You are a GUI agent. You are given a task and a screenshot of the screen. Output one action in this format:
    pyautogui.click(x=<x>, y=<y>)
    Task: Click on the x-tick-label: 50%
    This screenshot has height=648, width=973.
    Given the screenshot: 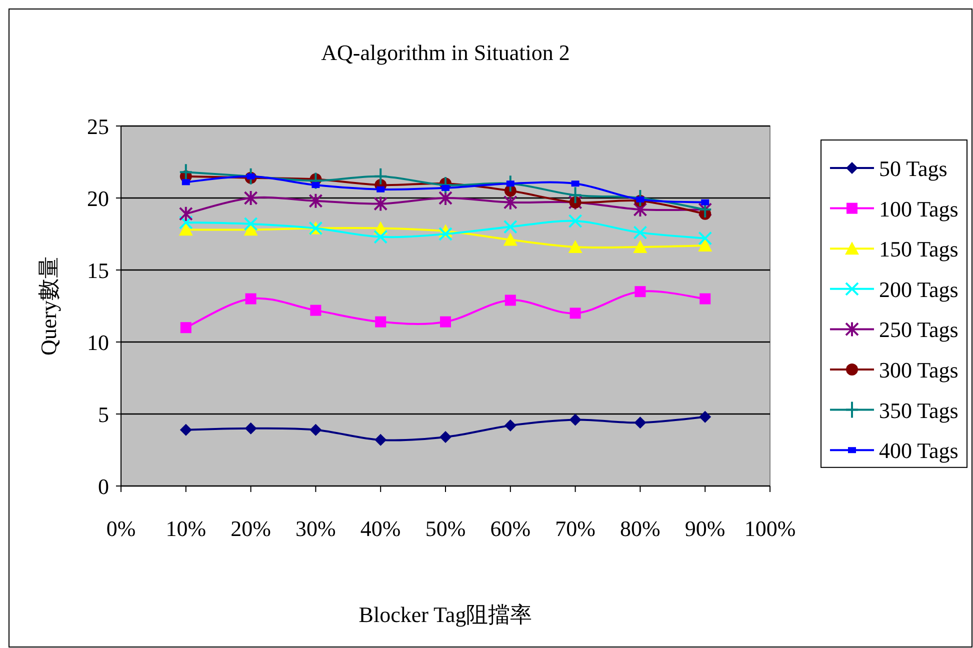 What is the action you would take?
    pyautogui.click(x=445, y=528)
    